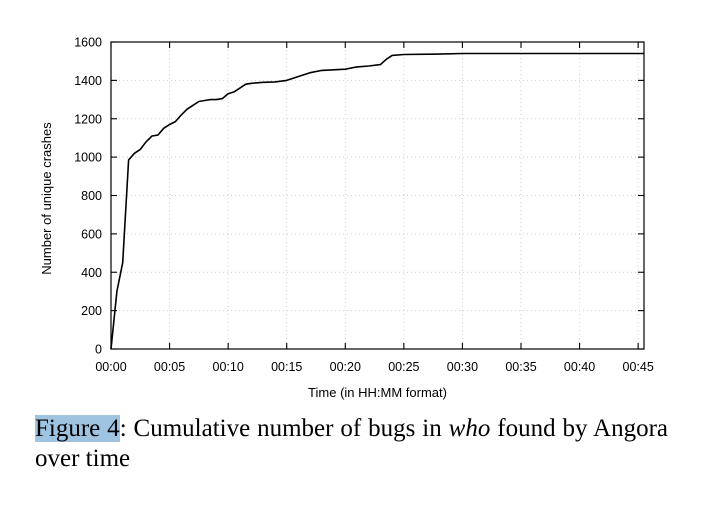 This screenshot has height=512, width=703. Describe the element at coordinates (345, 367) in the screenshot. I see `x-tick-label: 00:20` at that location.